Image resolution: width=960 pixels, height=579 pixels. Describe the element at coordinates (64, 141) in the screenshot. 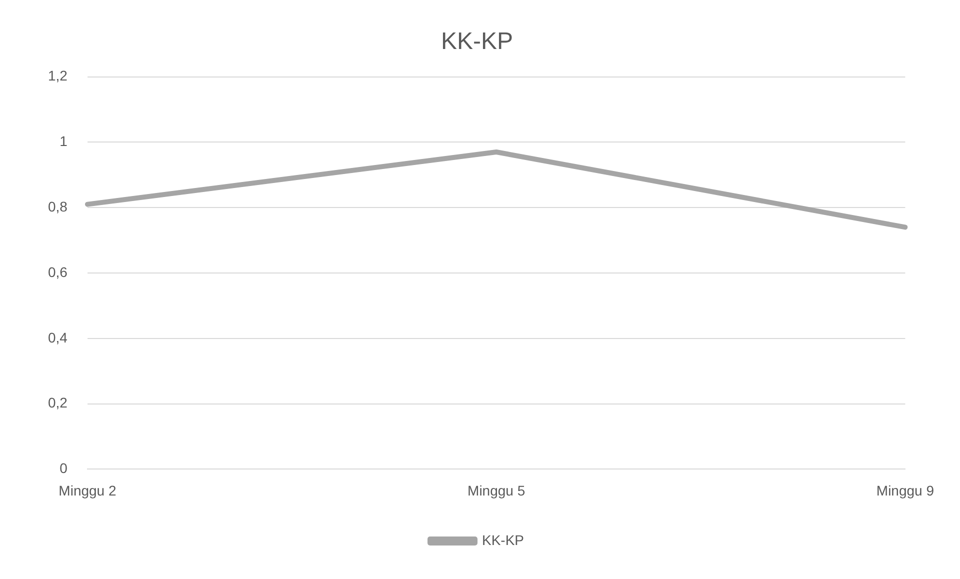

I see `y-tick-label: 1` at that location.